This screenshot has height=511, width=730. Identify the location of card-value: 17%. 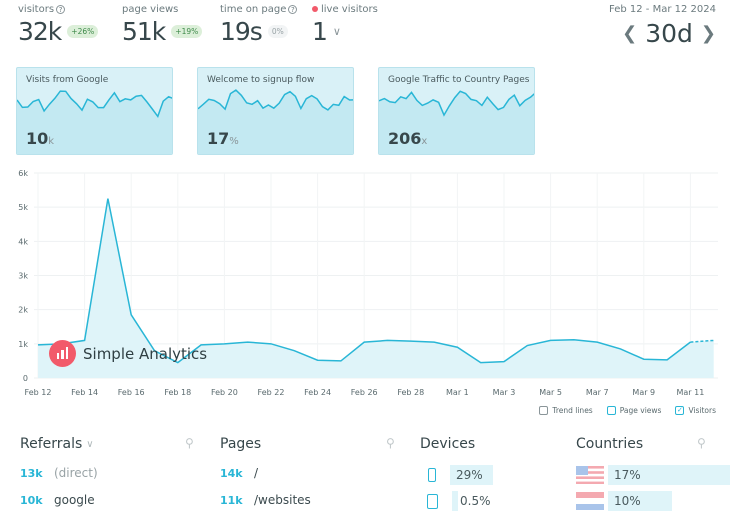
(223, 138).